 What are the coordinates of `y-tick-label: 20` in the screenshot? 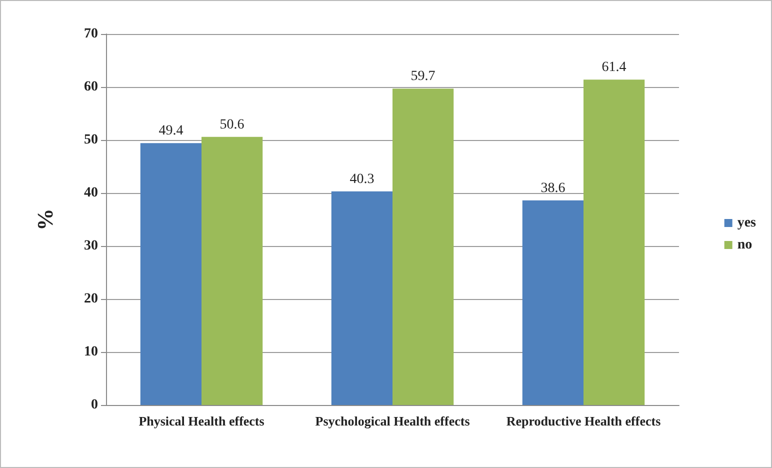 It's located at (91, 299).